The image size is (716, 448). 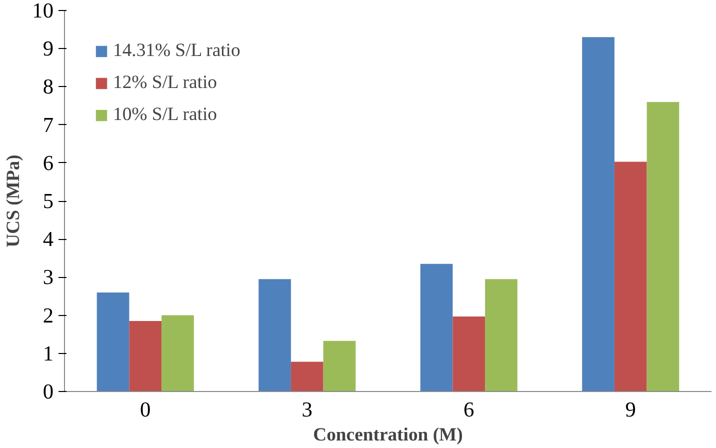 What do you see at coordinates (469, 410) in the screenshot?
I see `x-tick-label: 6` at bounding box center [469, 410].